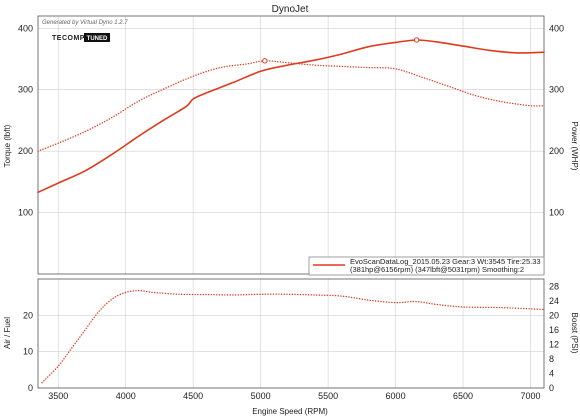 This screenshot has width=580, height=418. I want to click on y-tick-label: 400, so click(25, 28).